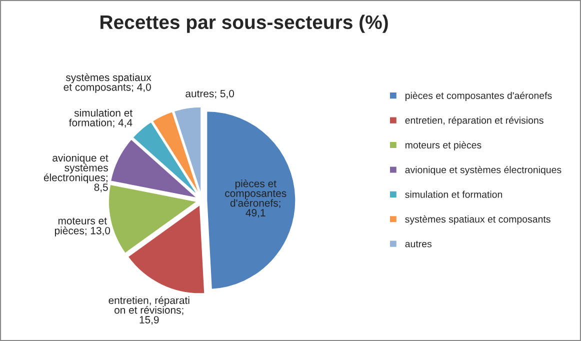 Image resolution: width=581 pixels, height=341 pixels. What do you see at coordinates (453, 194) in the screenshot?
I see `legend-label: simulation et formation` at bounding box center [453, 194].